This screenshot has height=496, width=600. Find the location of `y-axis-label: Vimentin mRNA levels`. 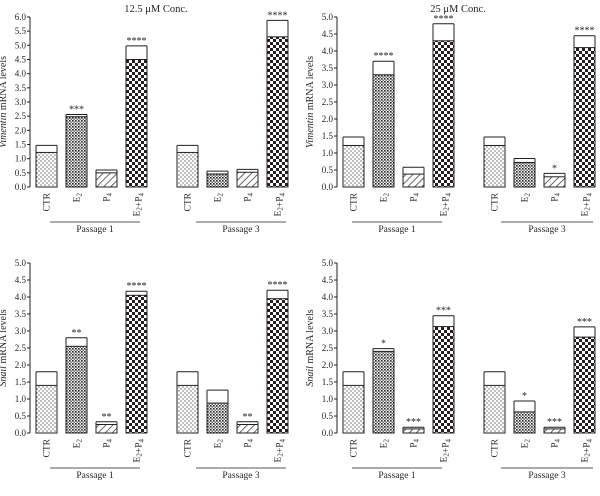

y-axis-label: Vimentin mRNA levels is located at coordinates (310, 102).